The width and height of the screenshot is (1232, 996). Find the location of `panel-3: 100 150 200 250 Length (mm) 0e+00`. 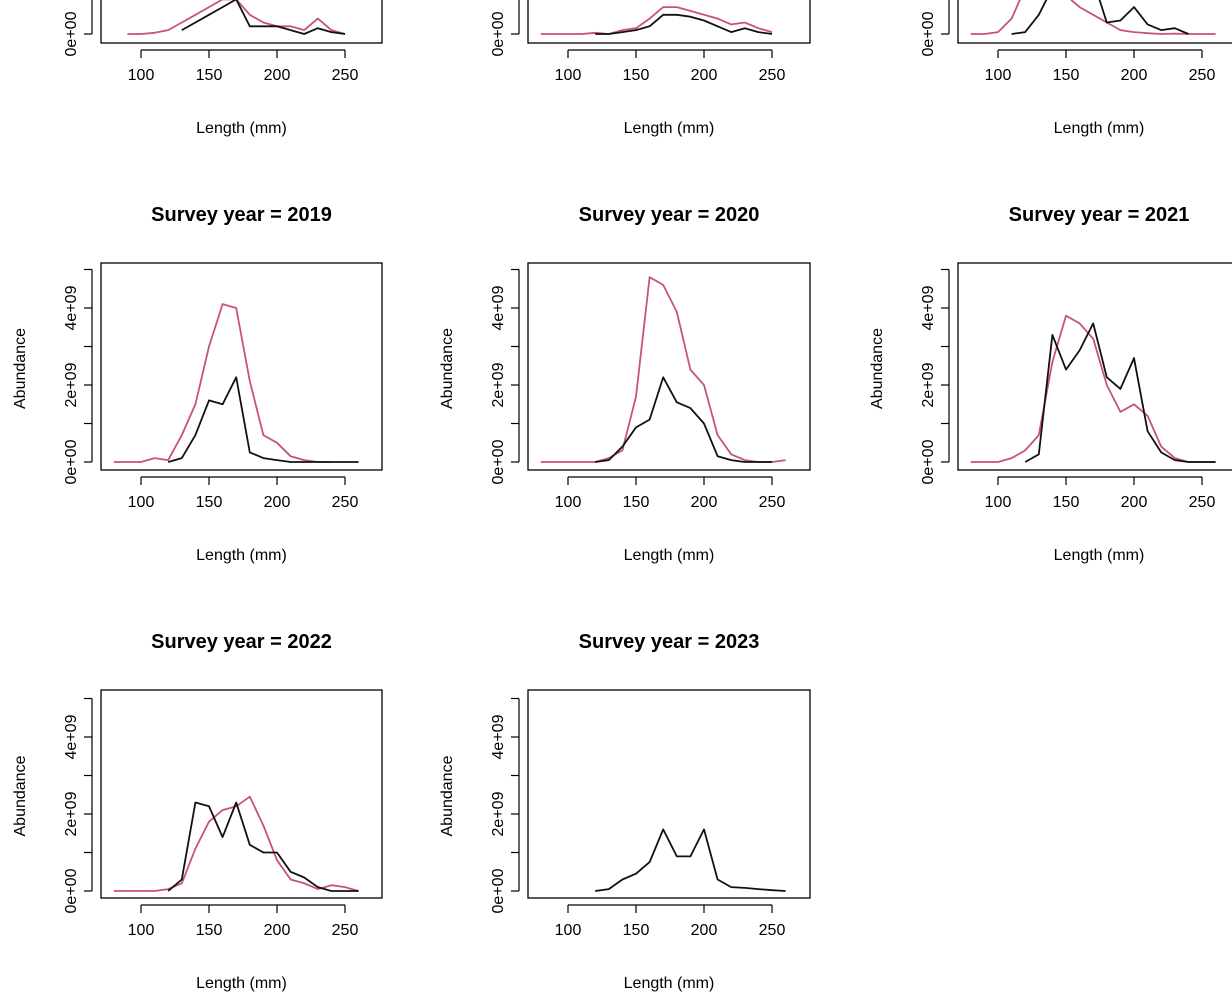

panel-3: 100 150 200 250 Length (mm) 0e+00 is located at coordinates (1076, 68).